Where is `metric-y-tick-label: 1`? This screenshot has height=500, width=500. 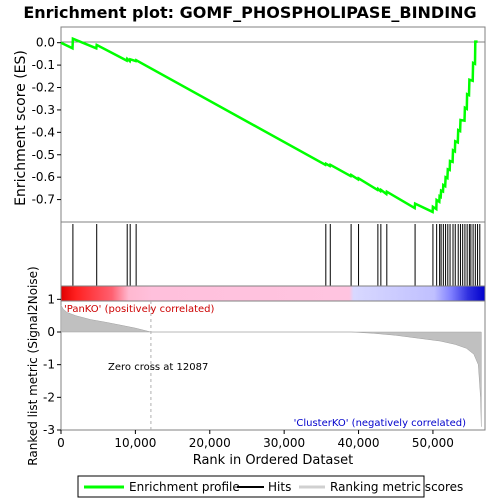 metric-y-tick-label: 1 is located at coordinates (51, 299).